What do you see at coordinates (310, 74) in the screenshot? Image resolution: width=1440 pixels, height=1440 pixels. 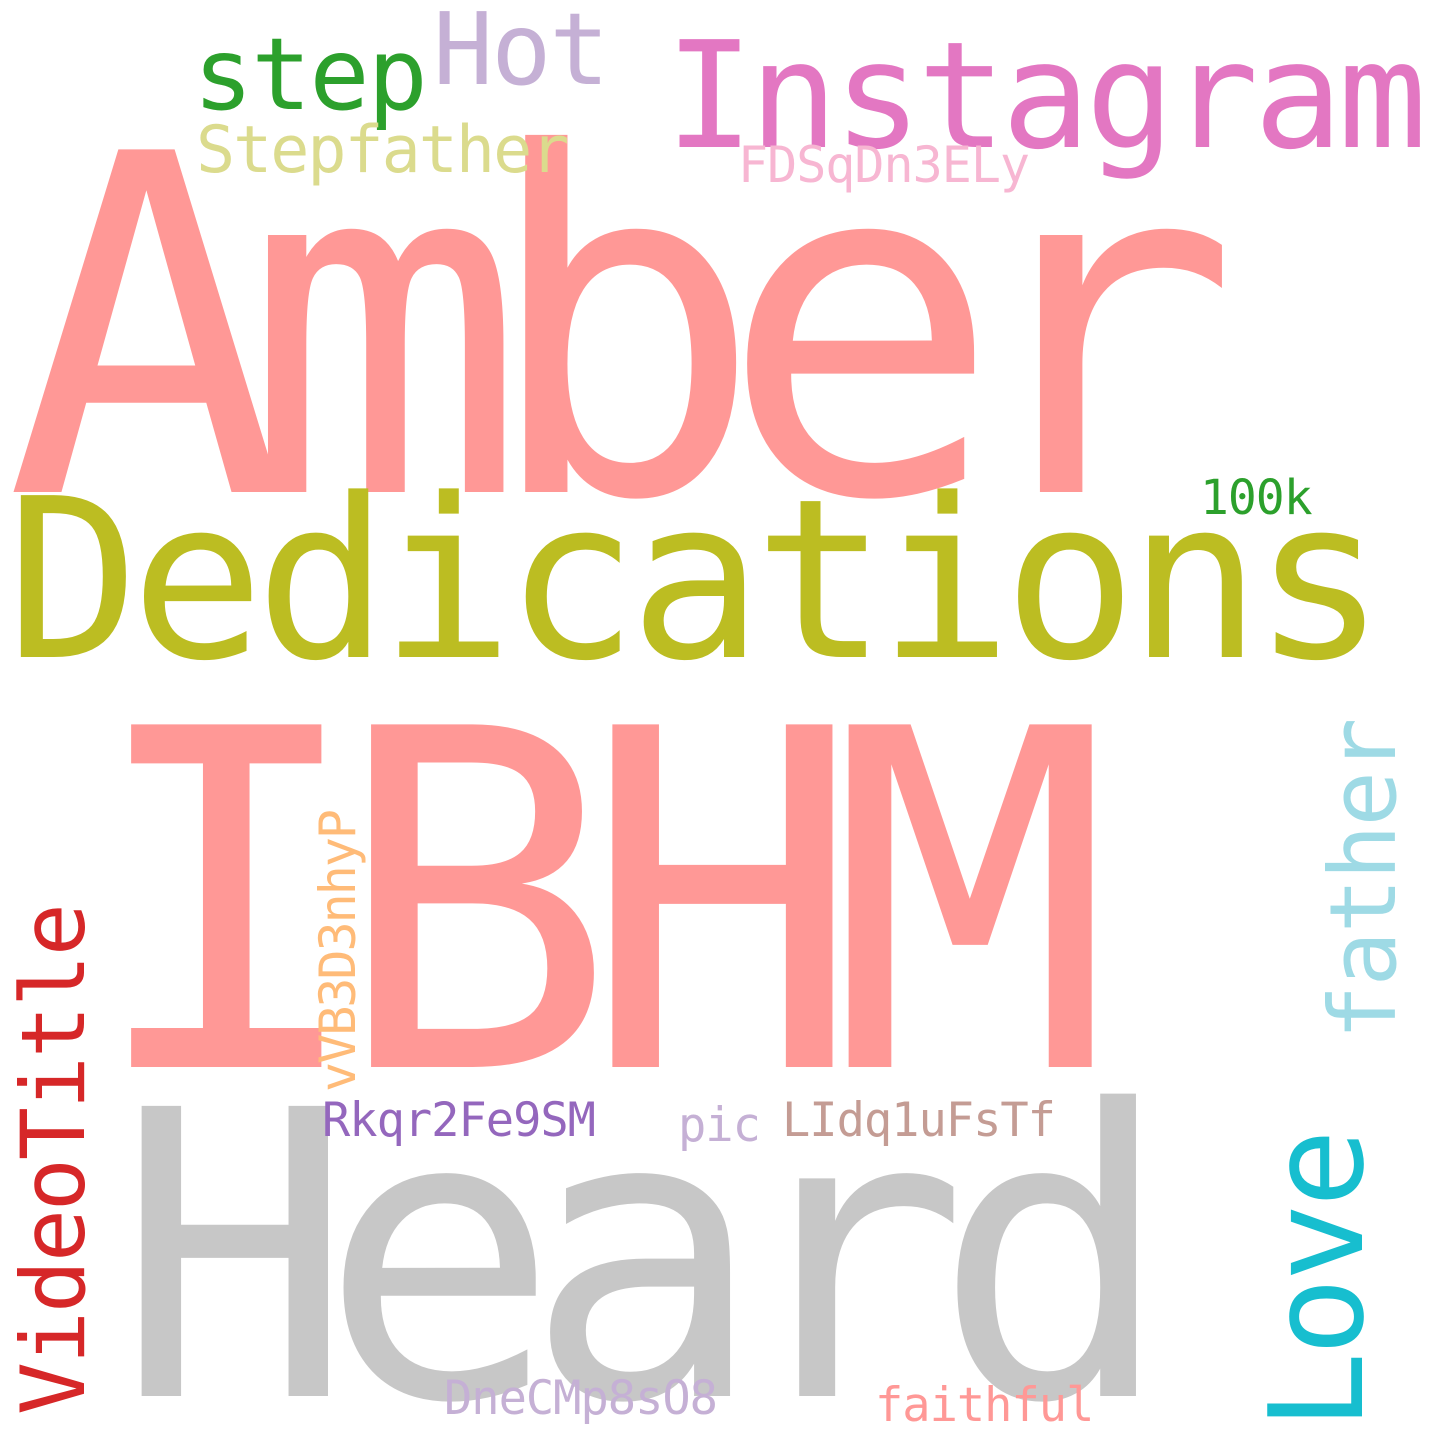 I see `word-step: step` at bounding box center [310, 74].